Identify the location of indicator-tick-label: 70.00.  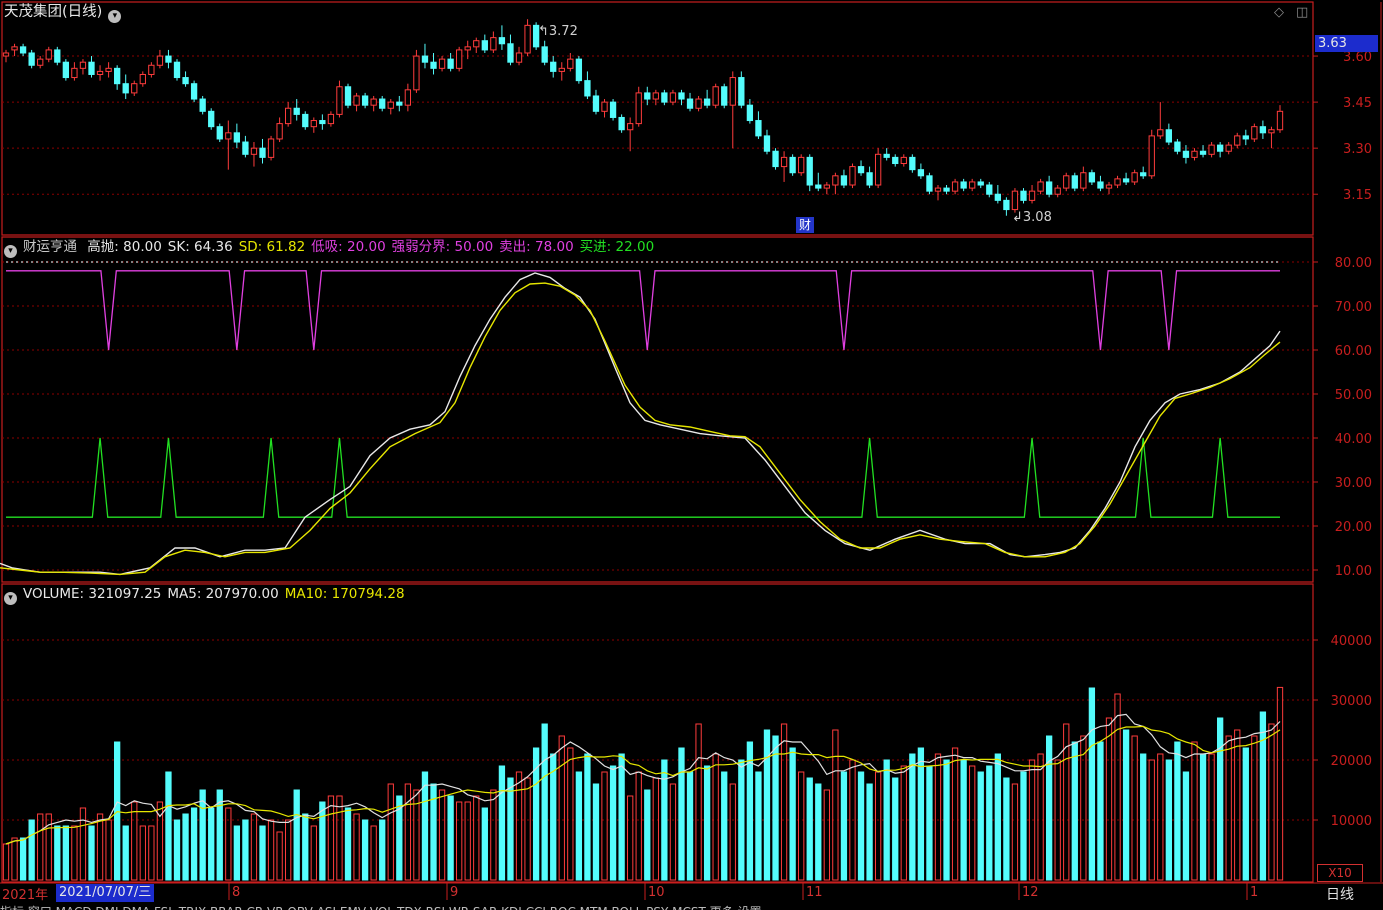
(1353, 307).